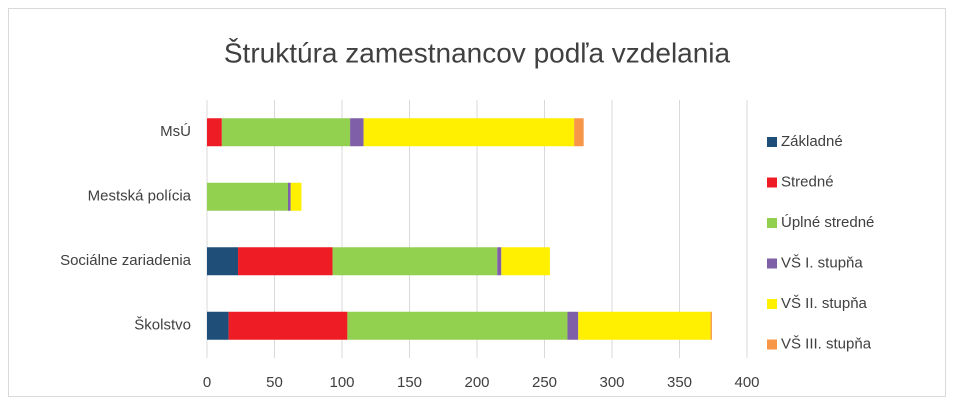 The width and height of the screenshot is (954, 410). I want to click on legend-label: VŠ I. stupňa, so click(822, 262).